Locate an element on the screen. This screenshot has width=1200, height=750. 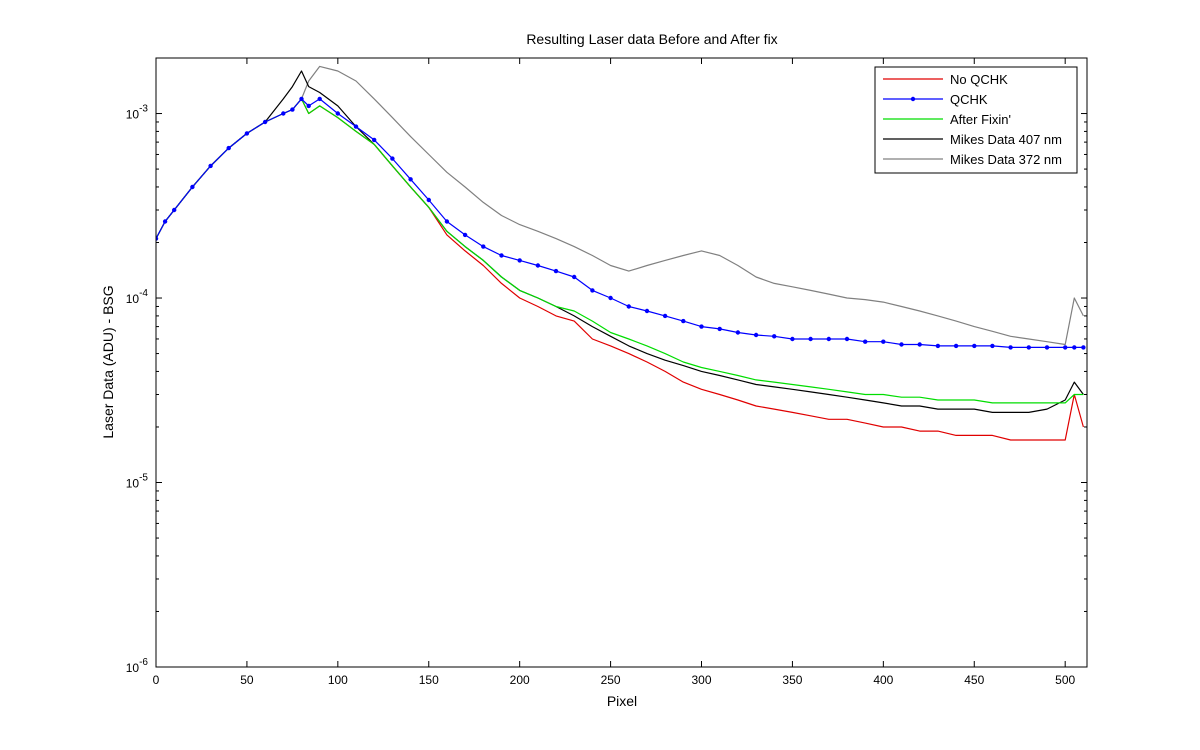
legend-label-mikes-data-407-nm: Mikes Data 407 nm is located at coordinates (1006, 139).